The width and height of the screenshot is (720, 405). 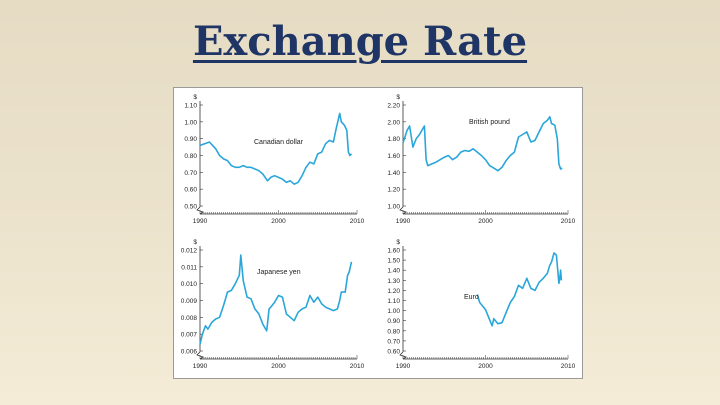 I want to click on y-tick-label: 2.20, so click(x=393, y=106).